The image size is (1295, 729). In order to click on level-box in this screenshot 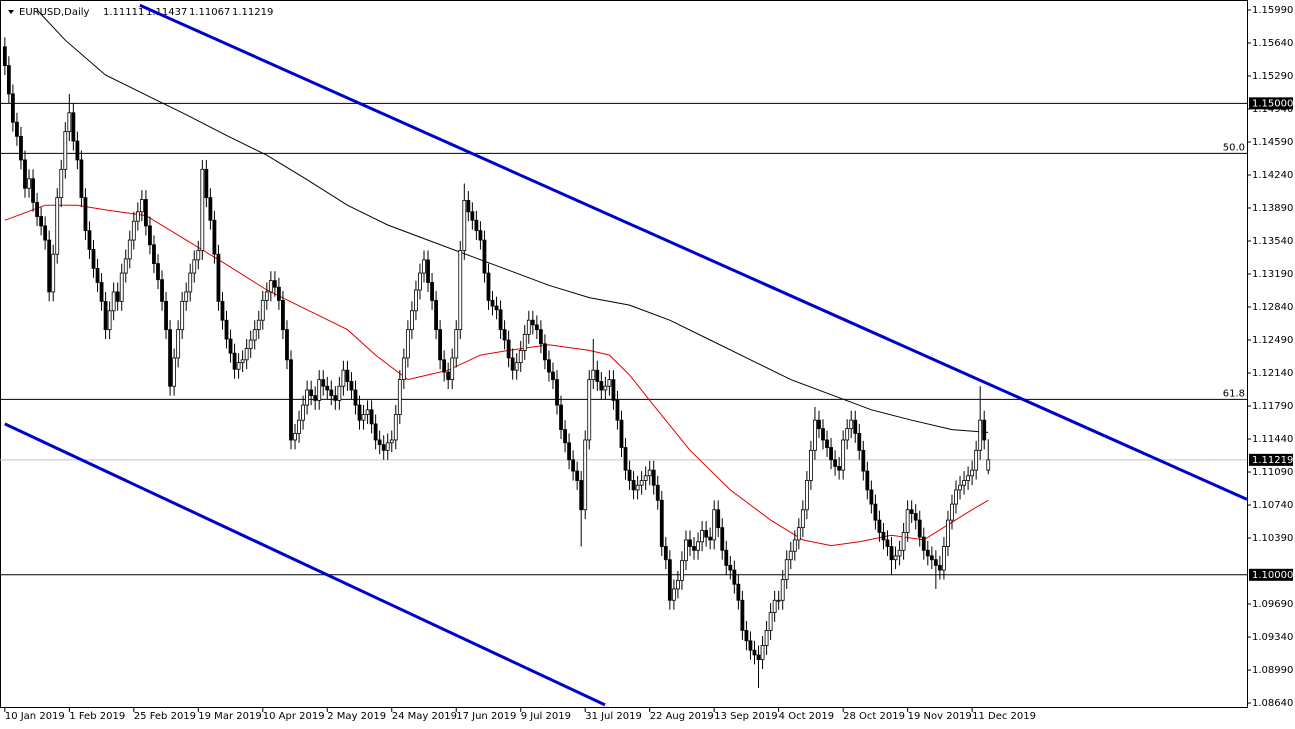, I will do `click(1271, 103)`.